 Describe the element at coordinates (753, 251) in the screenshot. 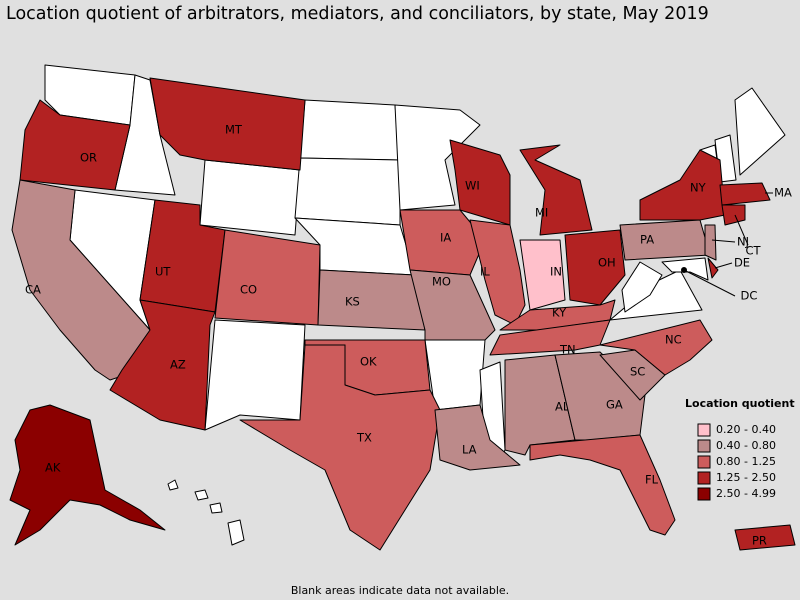

I see `state-label: CT` at that location.